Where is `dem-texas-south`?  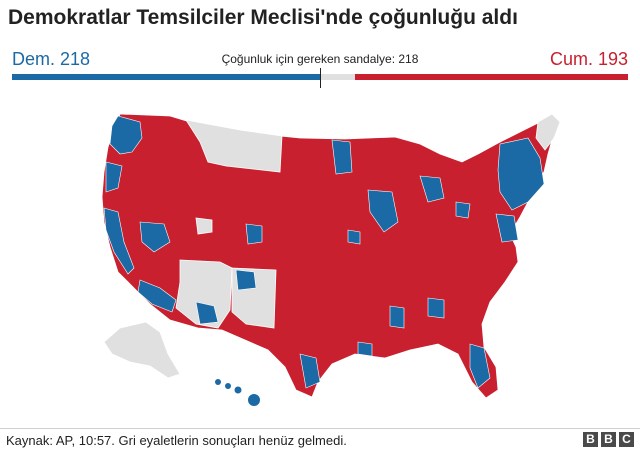 dem-texas-south is located at coordinates (310, 371).